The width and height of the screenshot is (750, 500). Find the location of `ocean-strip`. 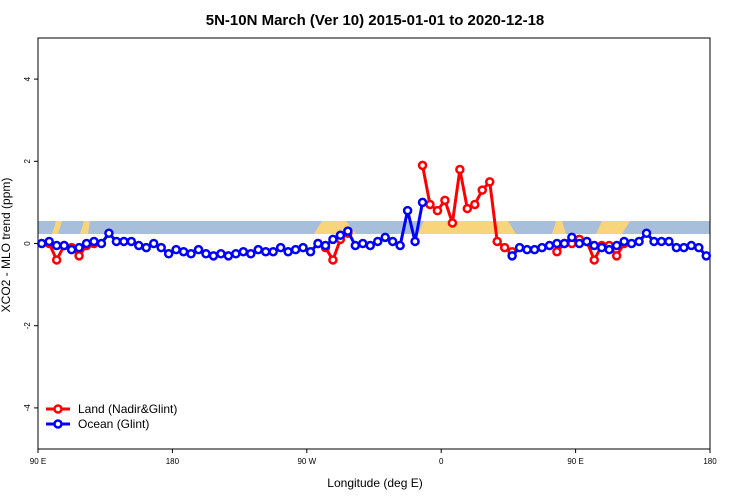

ocean-strip is located at coordinates (374, 227).